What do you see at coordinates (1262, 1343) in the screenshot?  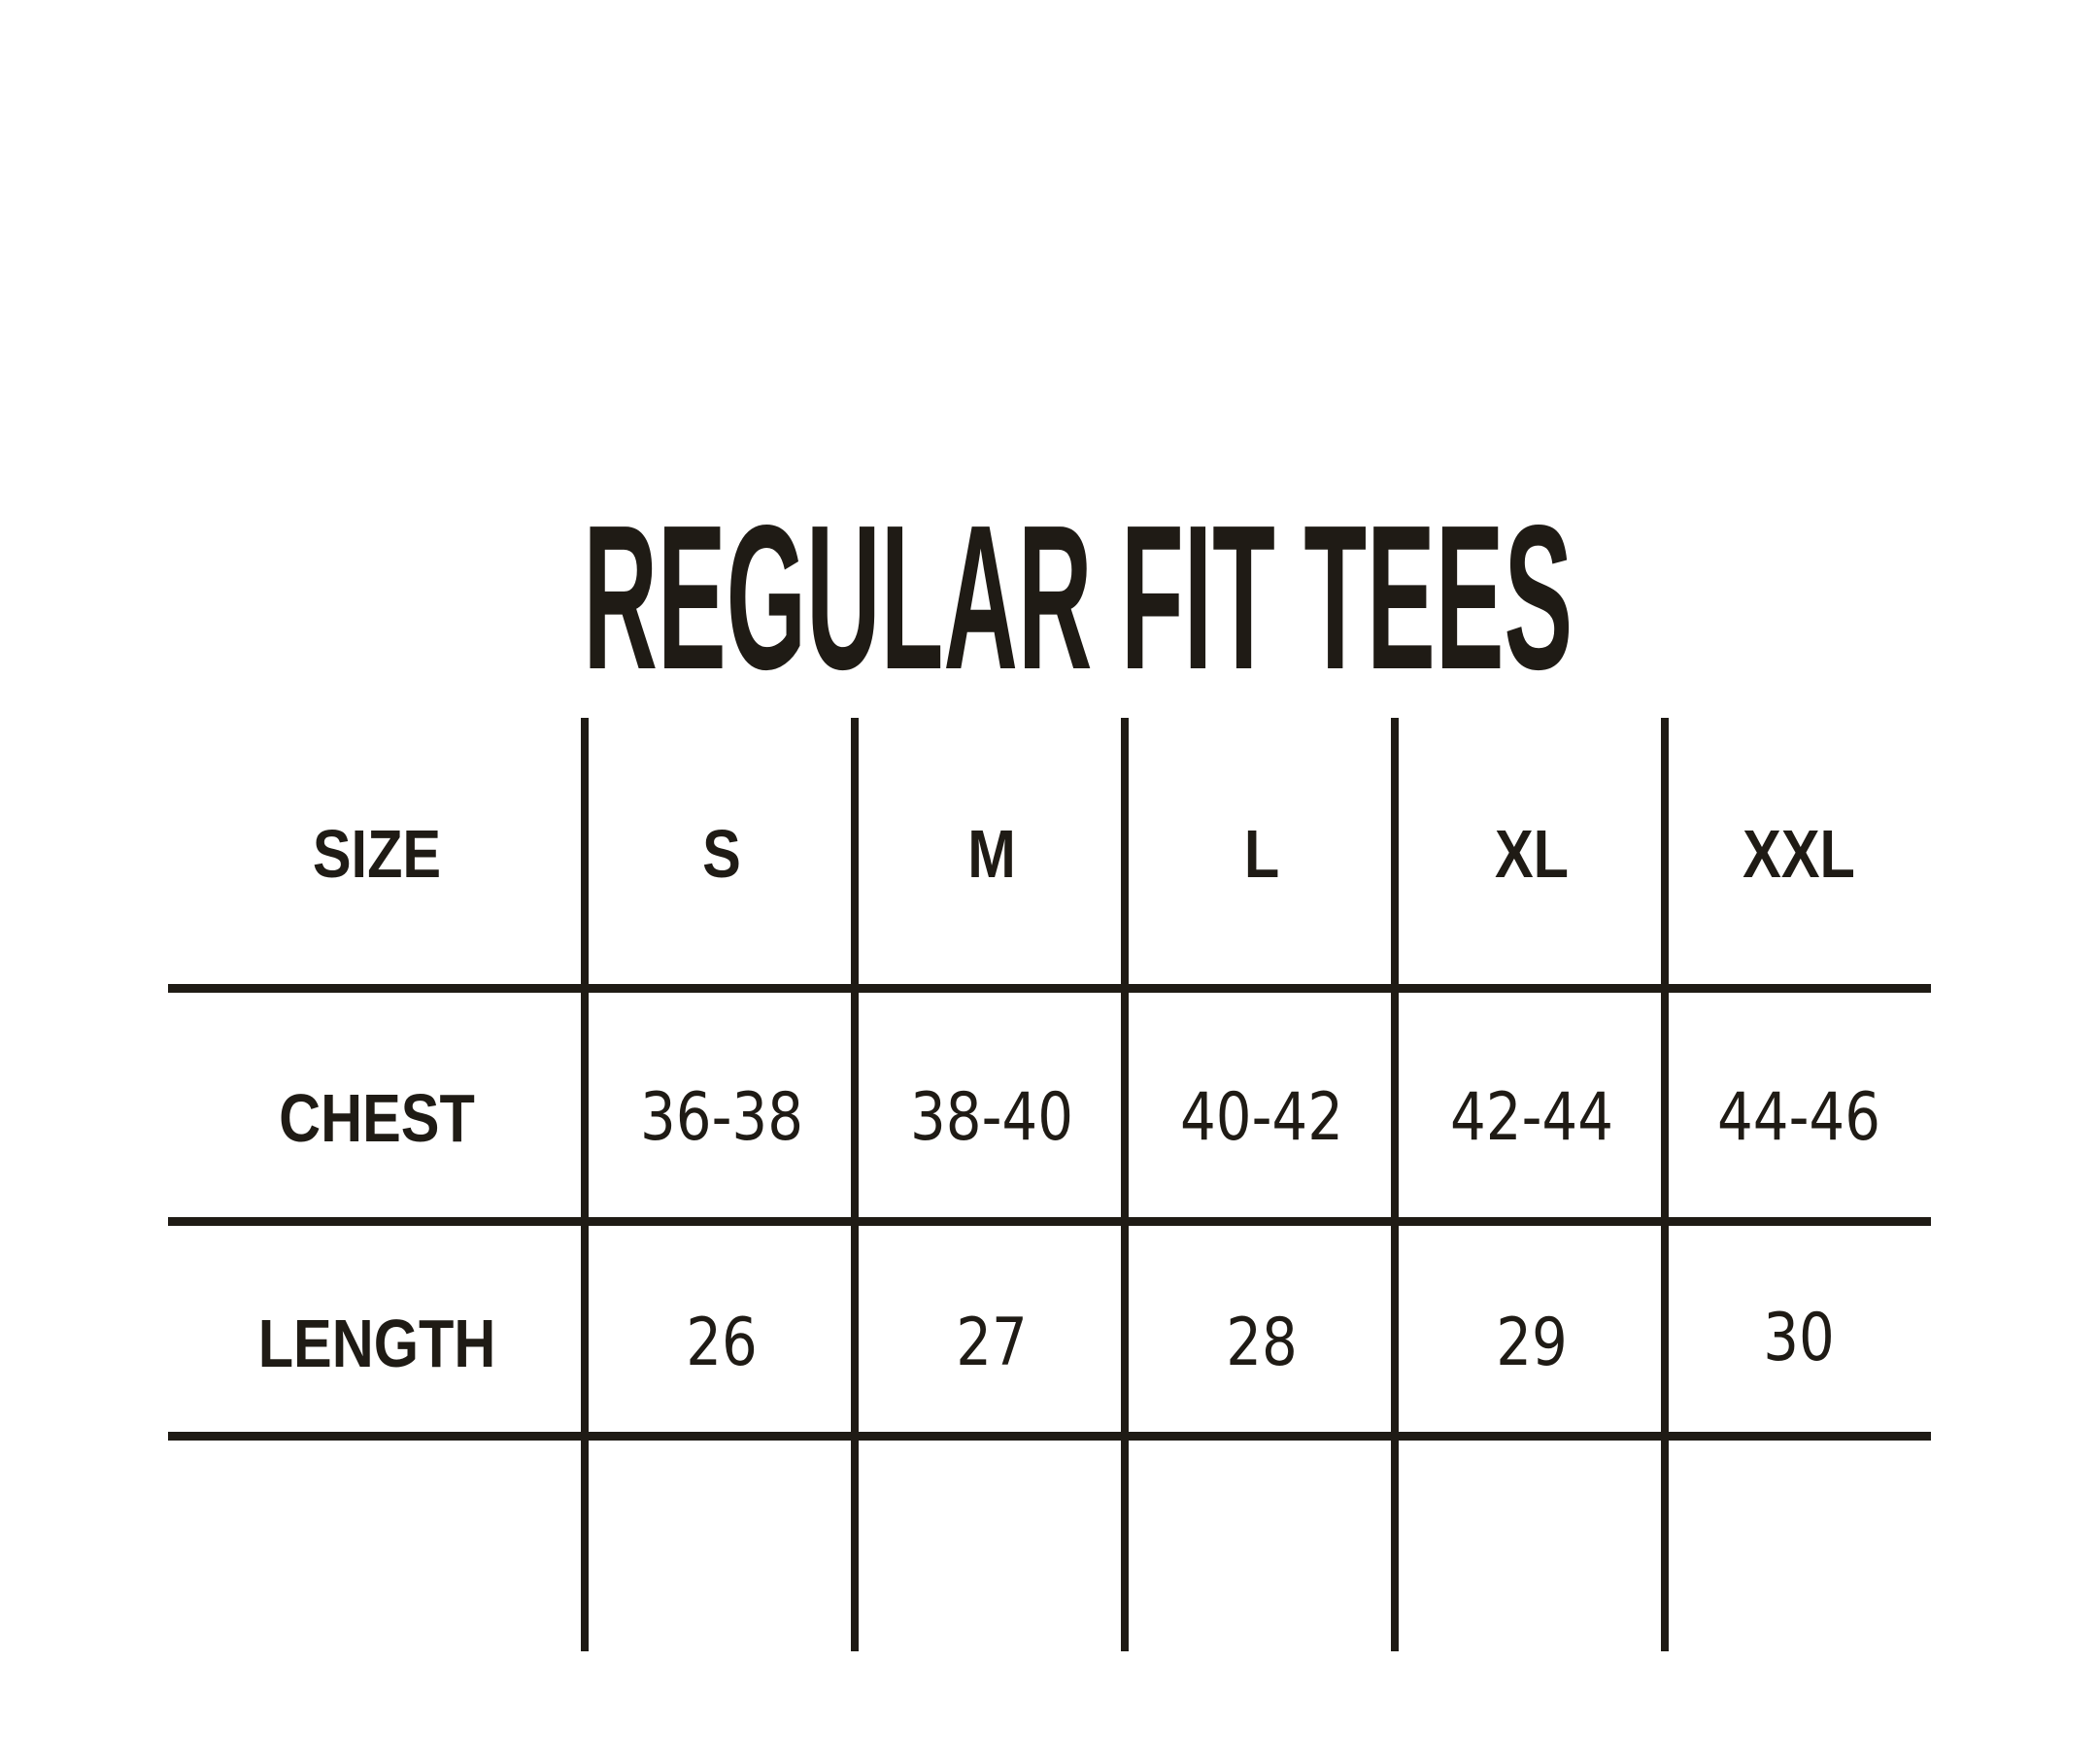 I see `length-value-l: 28` at bounding box center [1262, 1343].